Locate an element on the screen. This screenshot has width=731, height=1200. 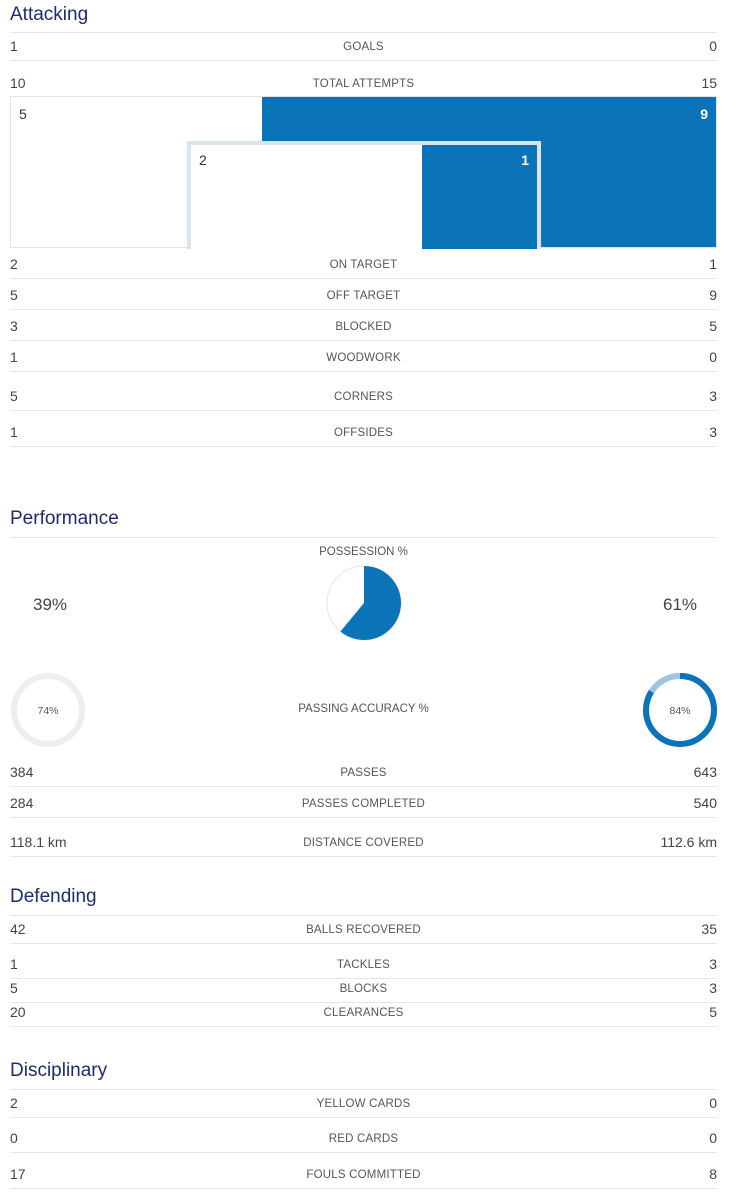
stat-label: DISTANCE COVERED is located at coordinates (363, 843).